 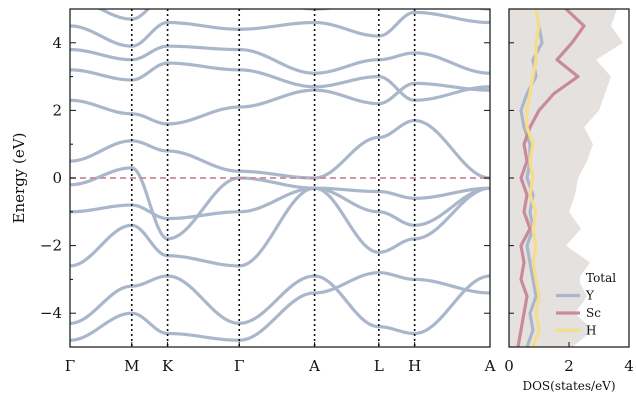 What do you see at coordinates (593, 313) in the screenshot?
I see `legend-label-sc: Sc` at bounding box center [593, 313].